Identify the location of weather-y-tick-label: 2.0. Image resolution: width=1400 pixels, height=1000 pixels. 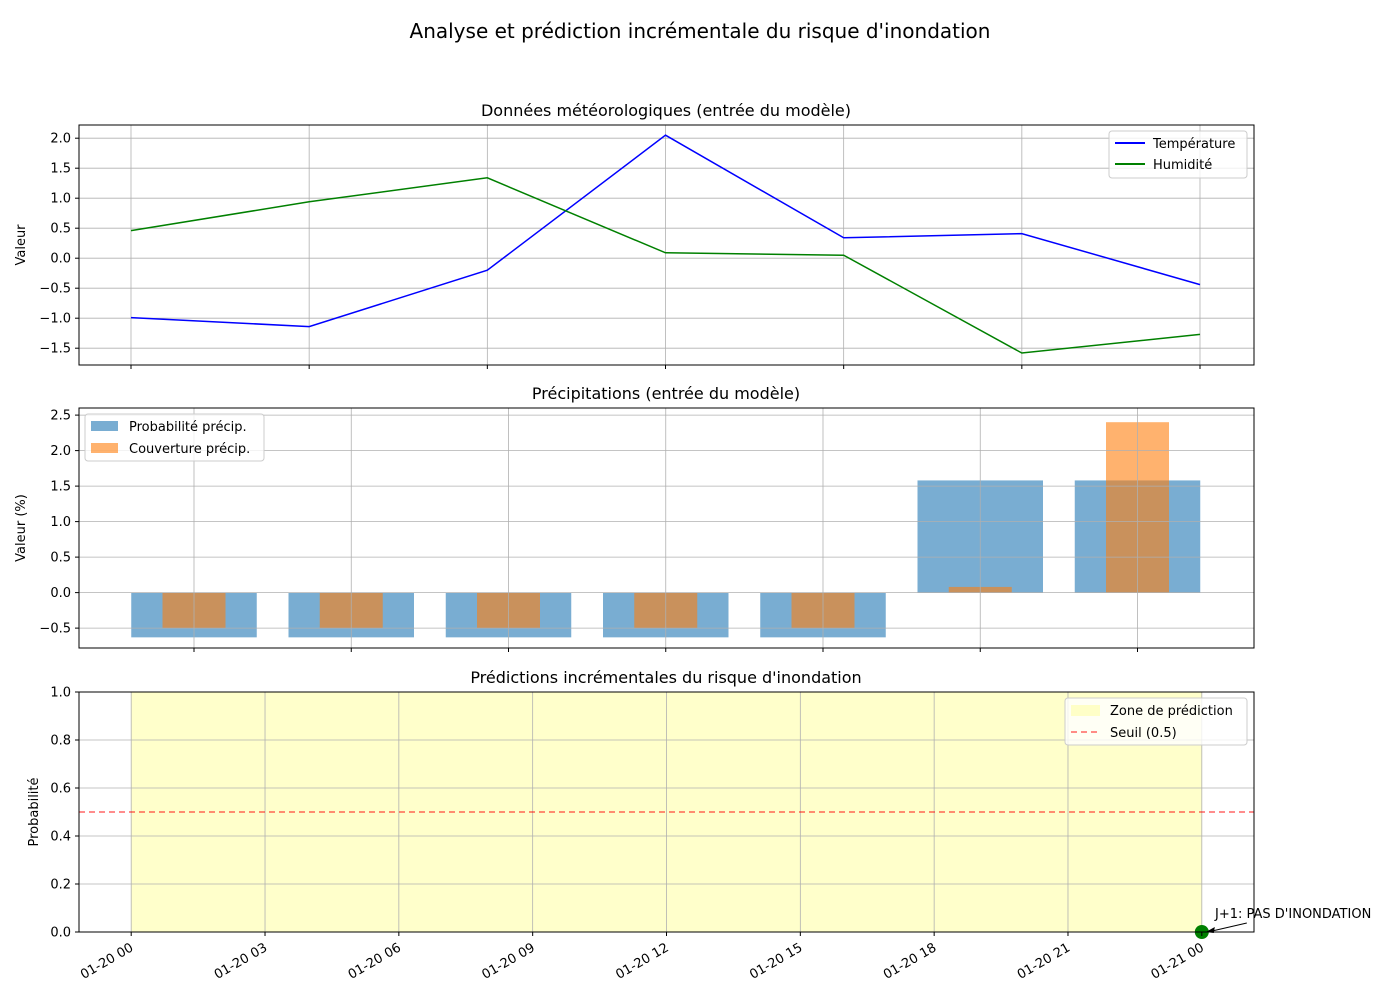
(60, 139).